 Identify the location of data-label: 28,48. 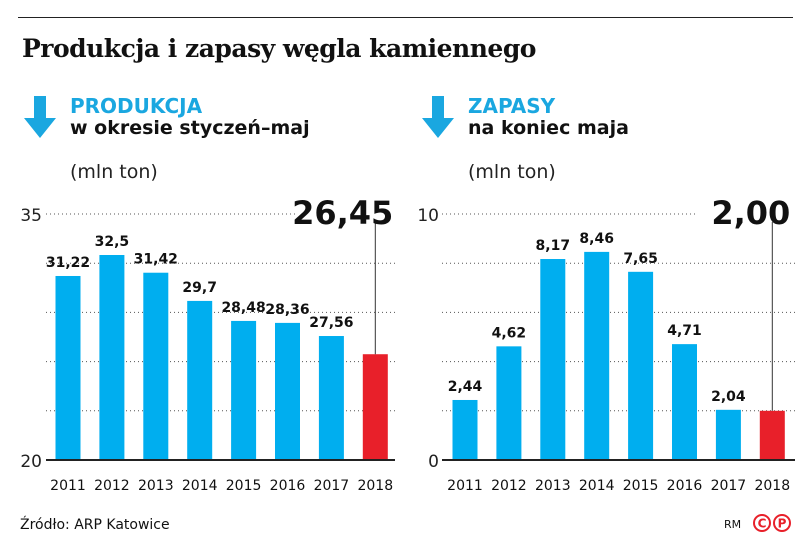
(243, 308).